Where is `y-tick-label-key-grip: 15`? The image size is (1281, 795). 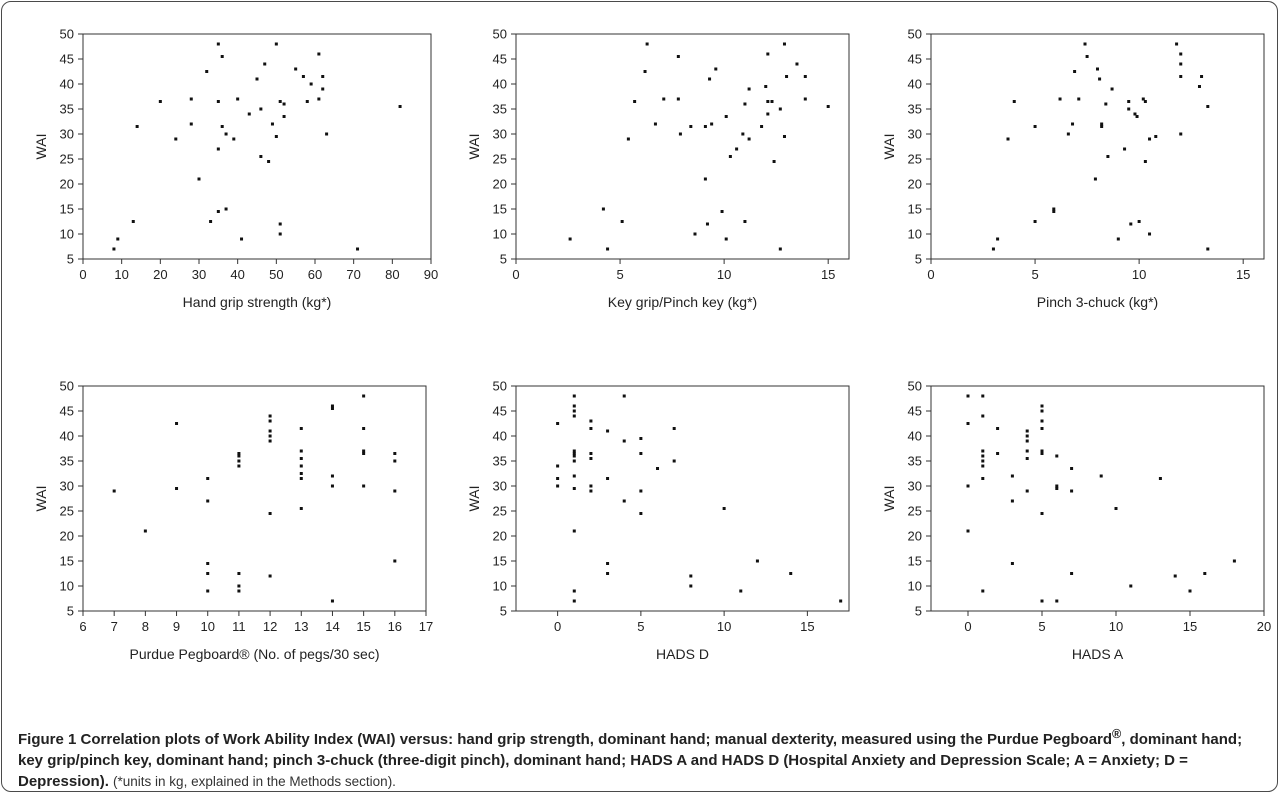
y-tick-label-key-grip: 15 is located at coordinates (500, 209).